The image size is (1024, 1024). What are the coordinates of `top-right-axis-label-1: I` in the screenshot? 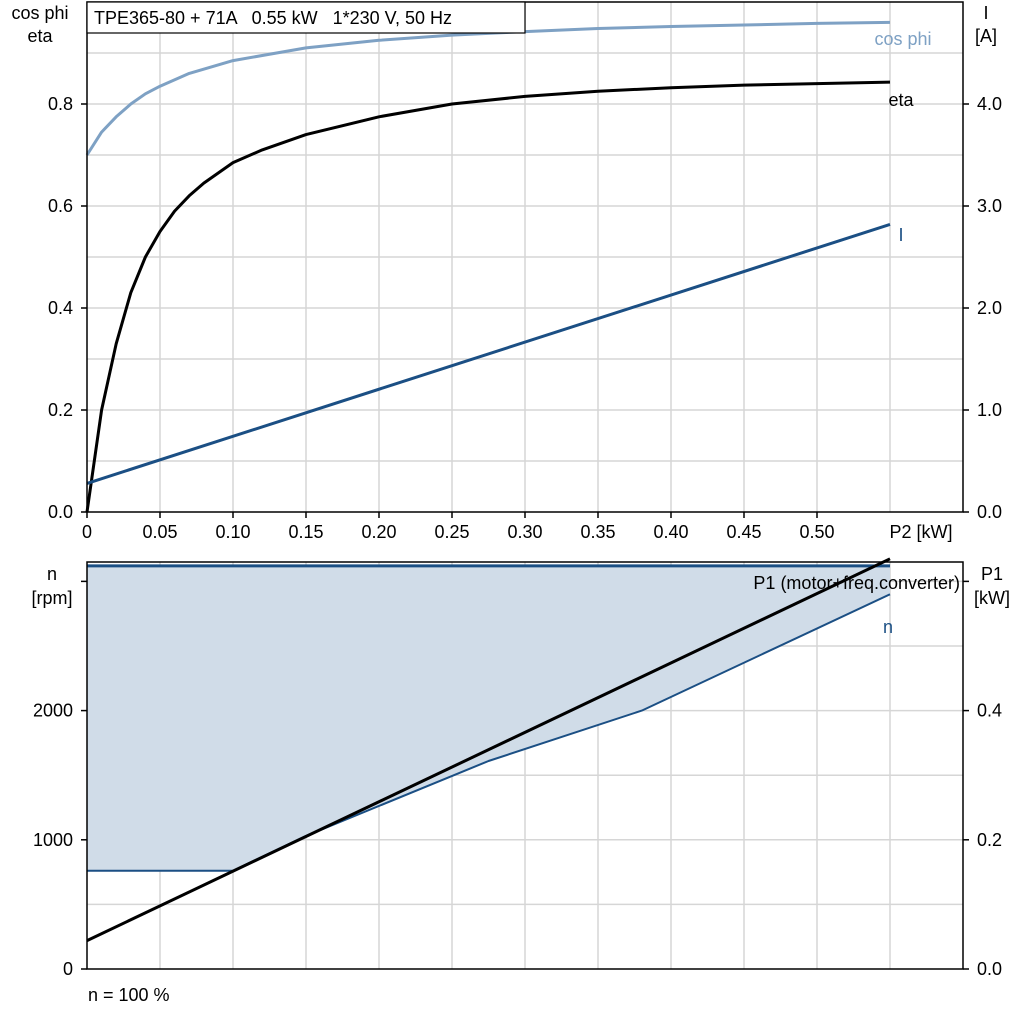 It's located at (985, 13).